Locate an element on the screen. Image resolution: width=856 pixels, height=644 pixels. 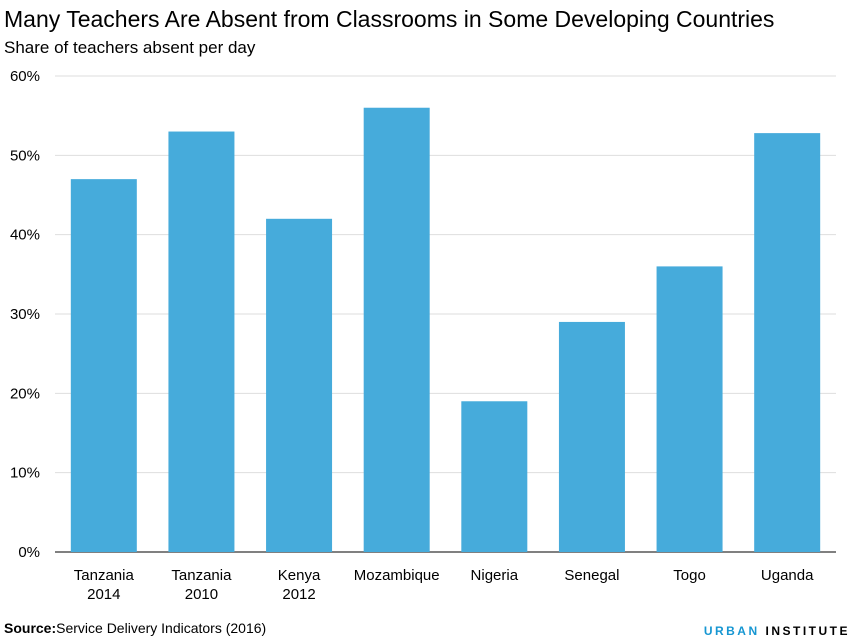
y-tick-label: 50% is located at coordinates (25, 155).